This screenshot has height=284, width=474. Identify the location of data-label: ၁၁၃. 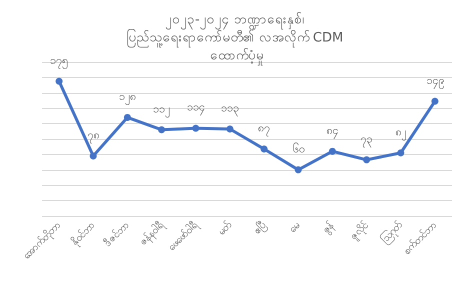
(229, 108).